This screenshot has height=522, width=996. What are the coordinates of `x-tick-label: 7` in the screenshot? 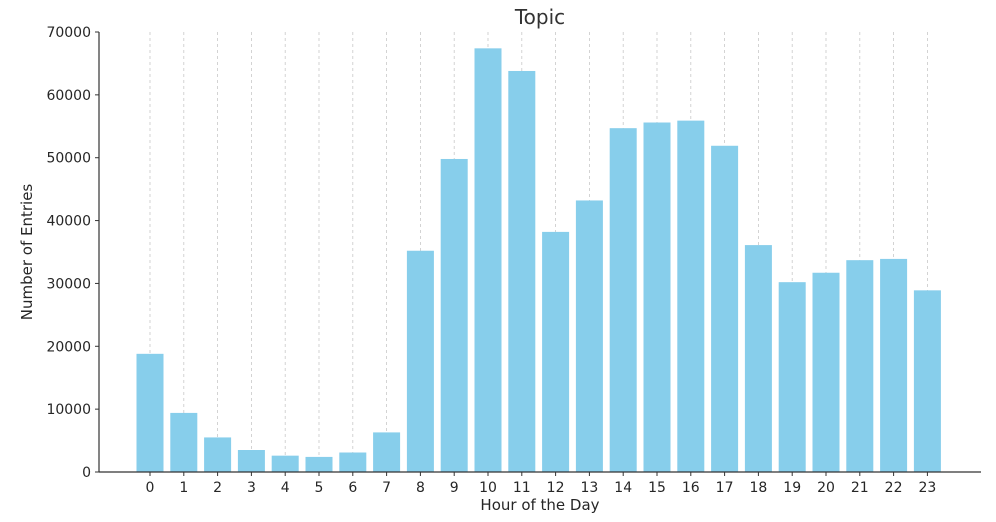 It's located at (386, 488).